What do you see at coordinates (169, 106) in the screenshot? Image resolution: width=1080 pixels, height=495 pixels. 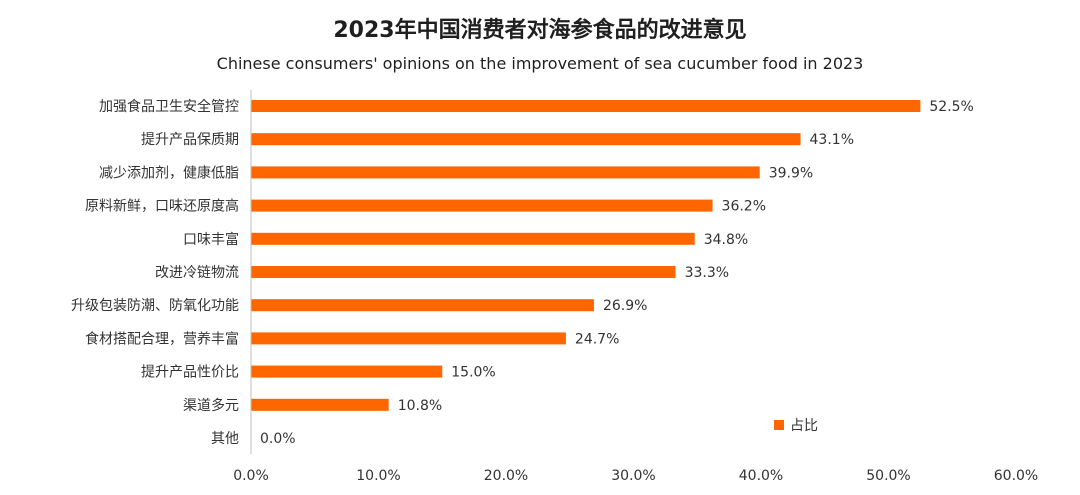 I see `category-label: 加强食品卫生安全管控` at bounding box center [169, 106].